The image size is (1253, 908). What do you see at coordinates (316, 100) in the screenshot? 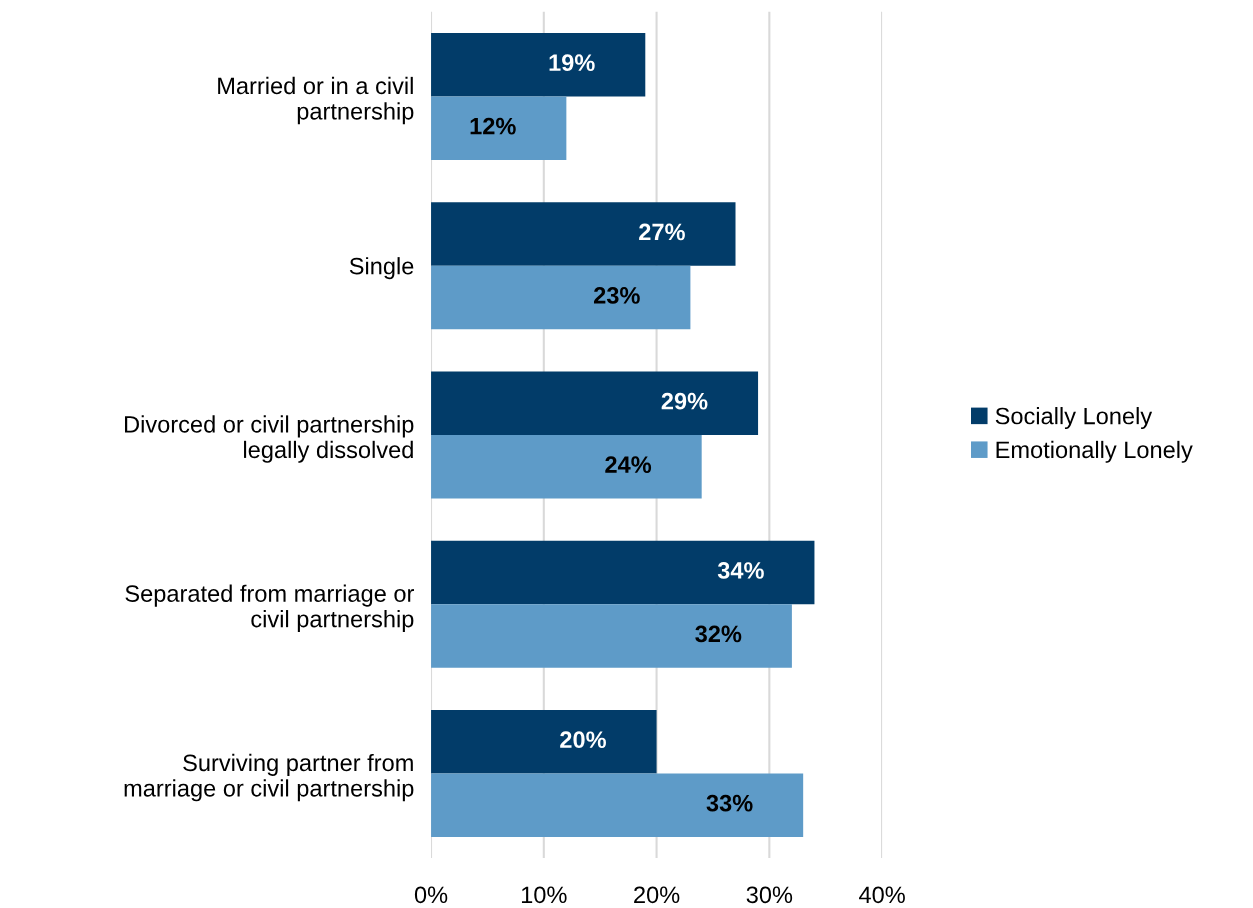
I see `y-tick-label: Married or in a civil partnership` at bounding box center [316, 100].